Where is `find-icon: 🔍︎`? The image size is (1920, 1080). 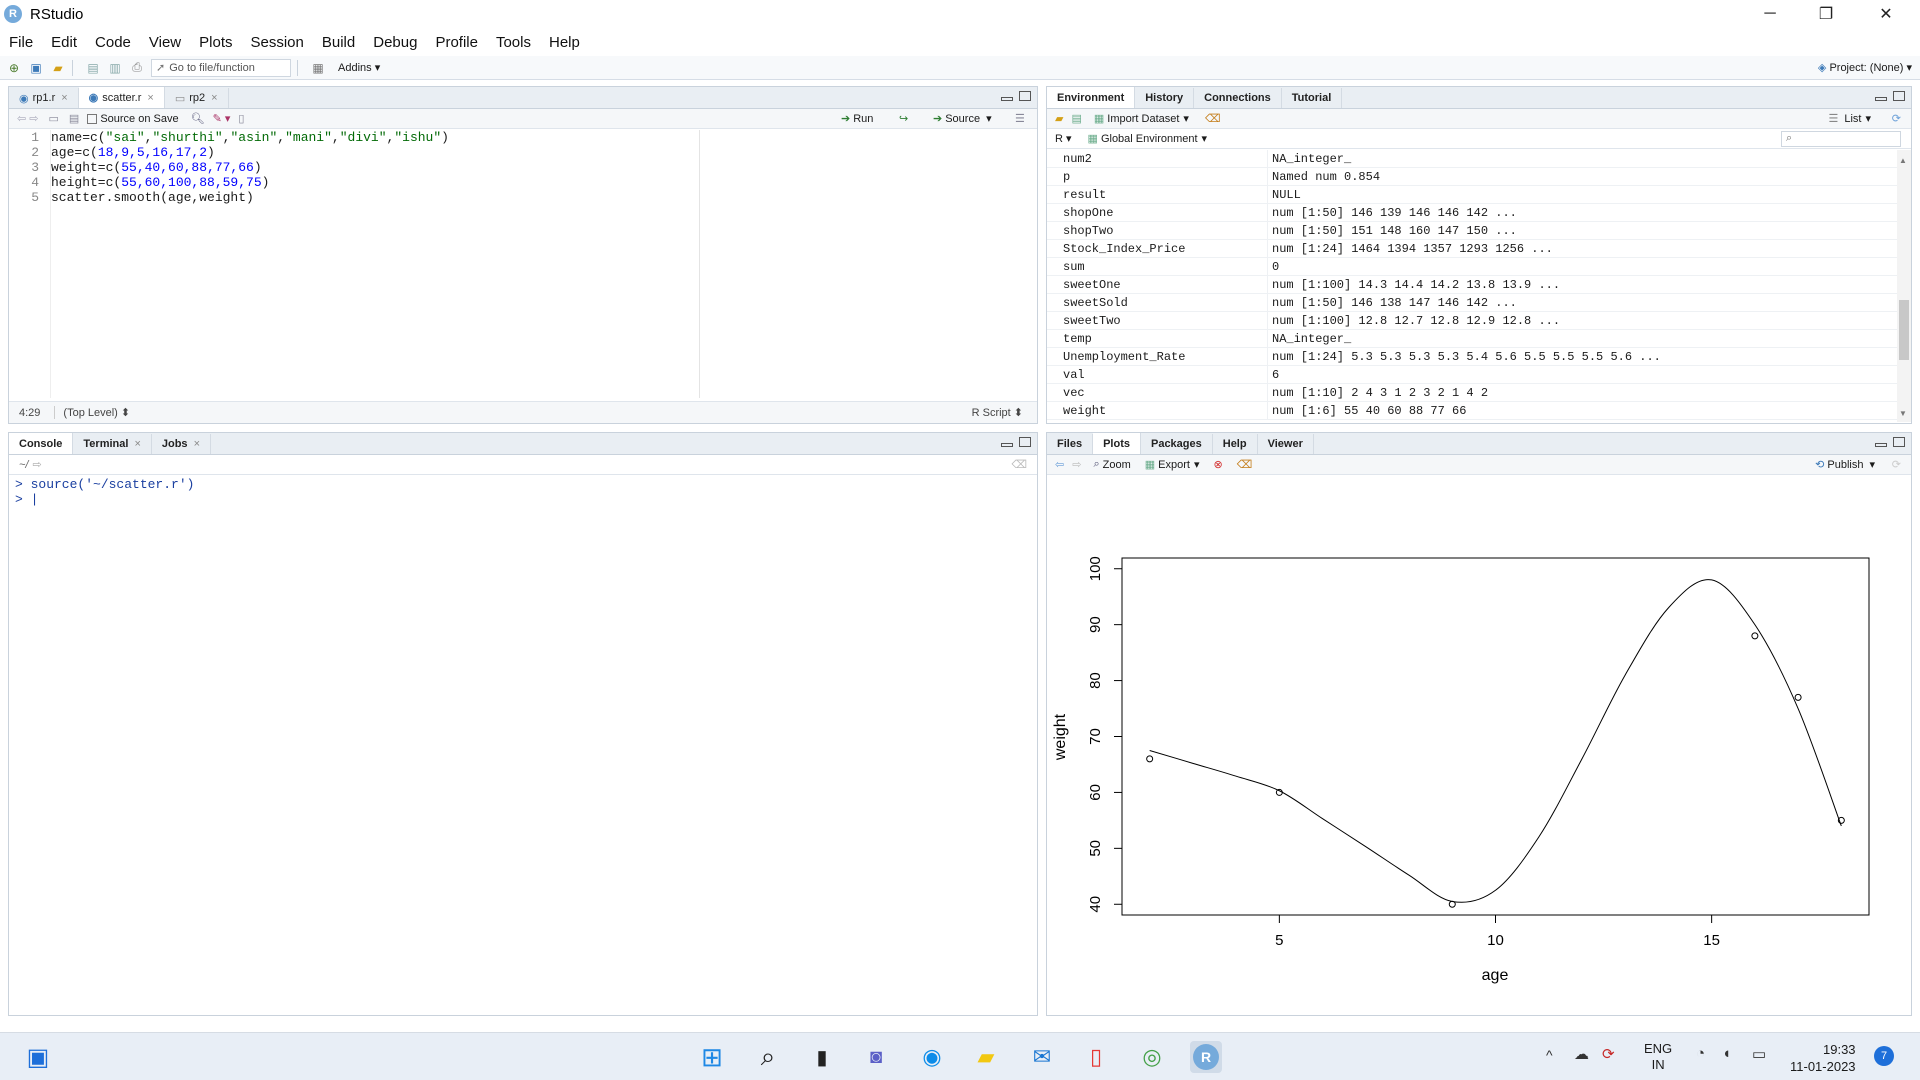 find-icon: 🔍︎ is located at coordinates (197, 119).